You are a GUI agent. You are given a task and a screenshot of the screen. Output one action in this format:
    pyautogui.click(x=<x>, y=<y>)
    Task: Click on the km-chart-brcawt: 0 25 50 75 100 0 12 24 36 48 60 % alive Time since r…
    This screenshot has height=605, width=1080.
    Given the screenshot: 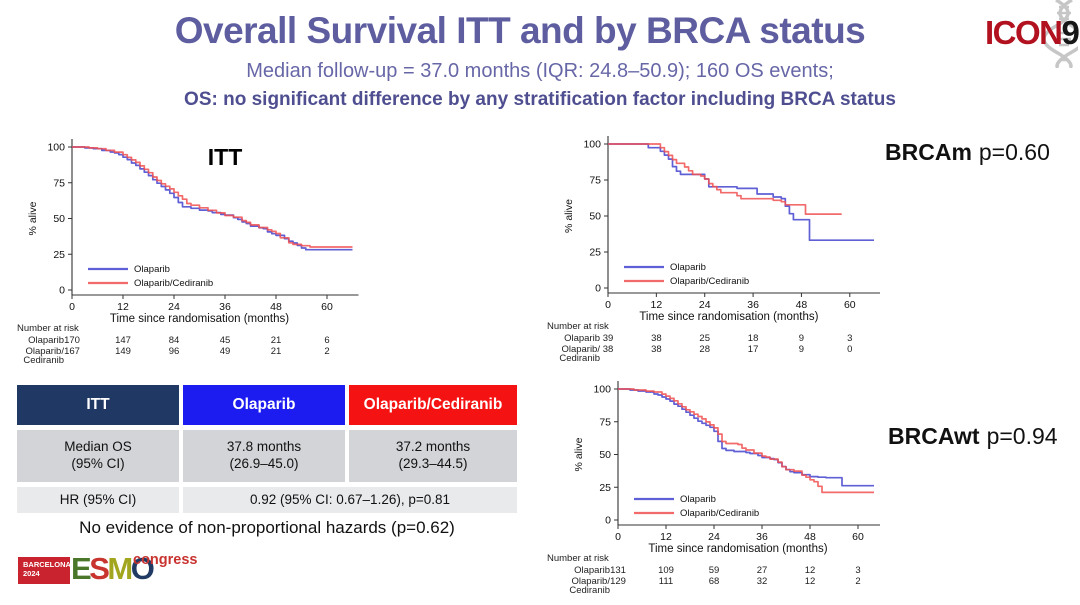 What is the action you would take?
    pyautogui.click(x=751, y=484)
    